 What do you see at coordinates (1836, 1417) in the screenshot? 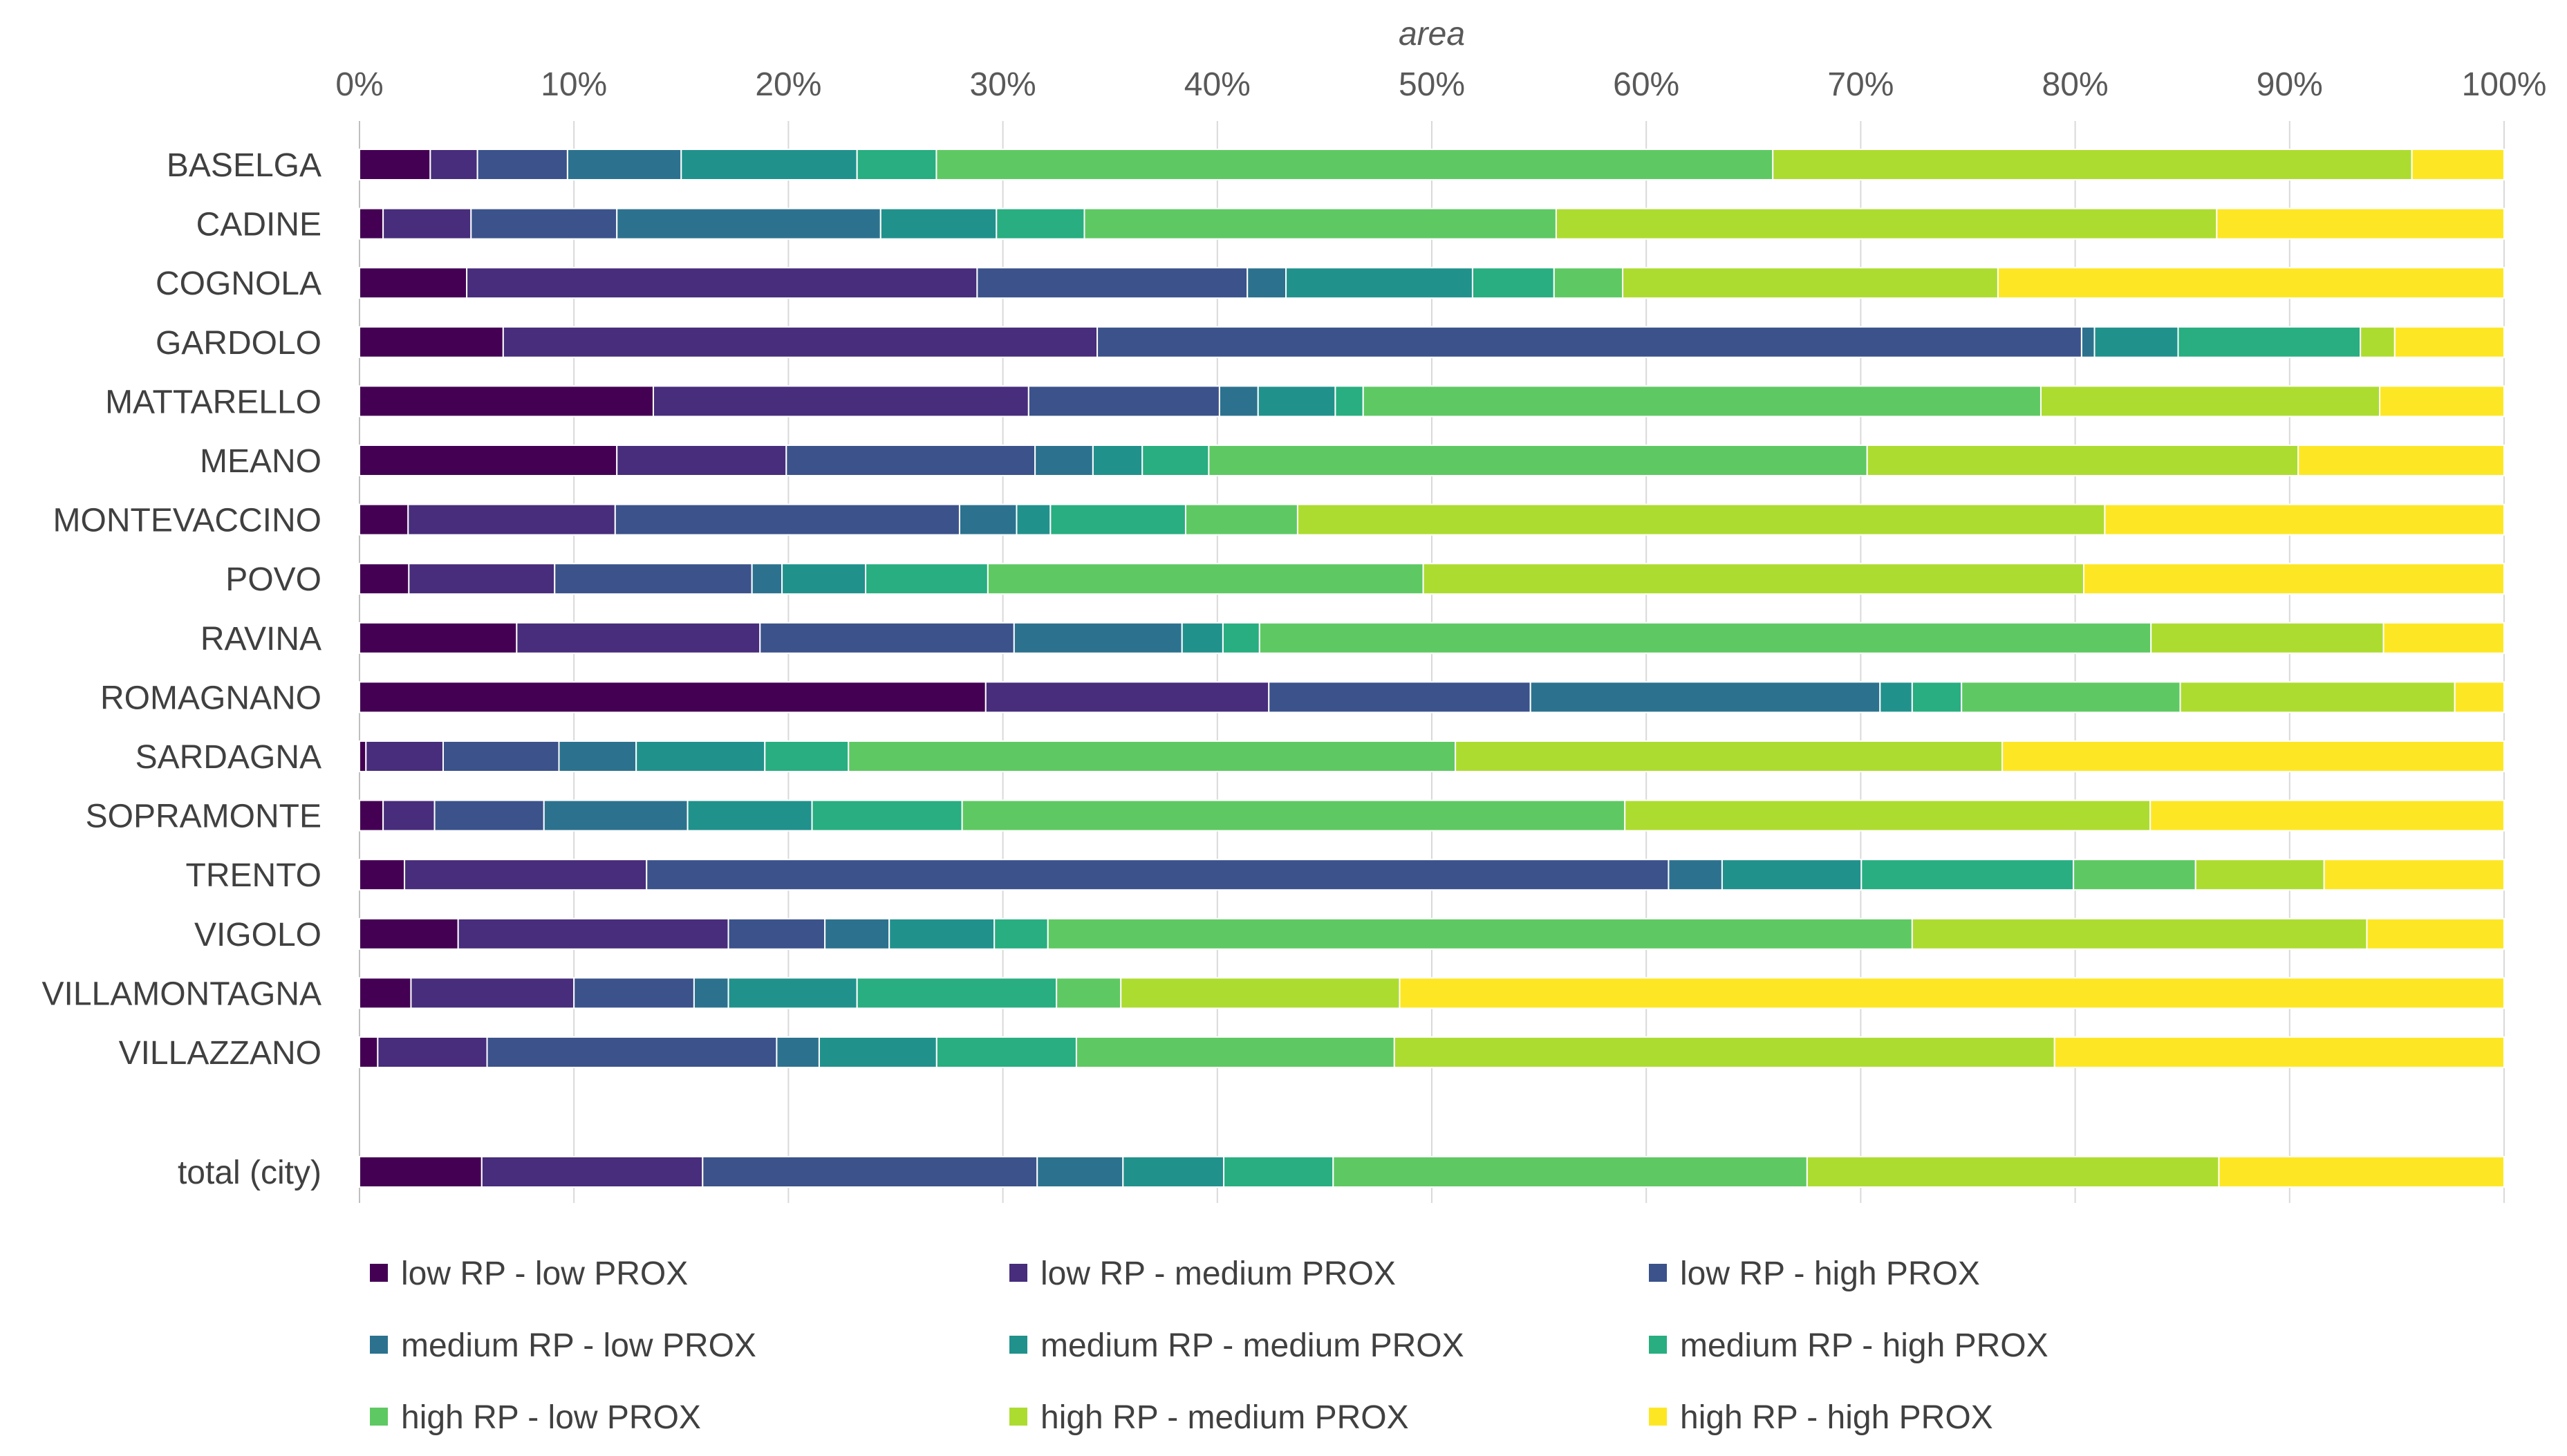
I see `legend-label: high RP - high PROX` at bounding box center [1836, 1417].